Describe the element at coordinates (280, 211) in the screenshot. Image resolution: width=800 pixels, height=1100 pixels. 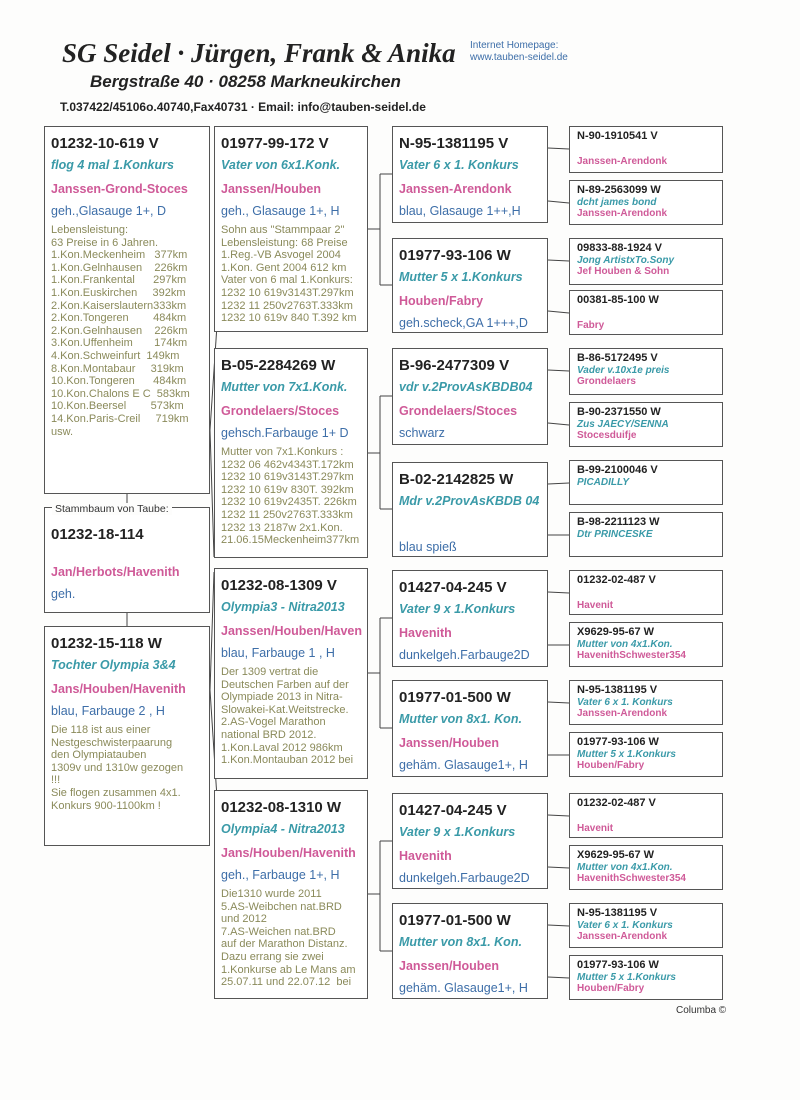
I see `color-line: geh., Glasauge 1+, H` at that location.